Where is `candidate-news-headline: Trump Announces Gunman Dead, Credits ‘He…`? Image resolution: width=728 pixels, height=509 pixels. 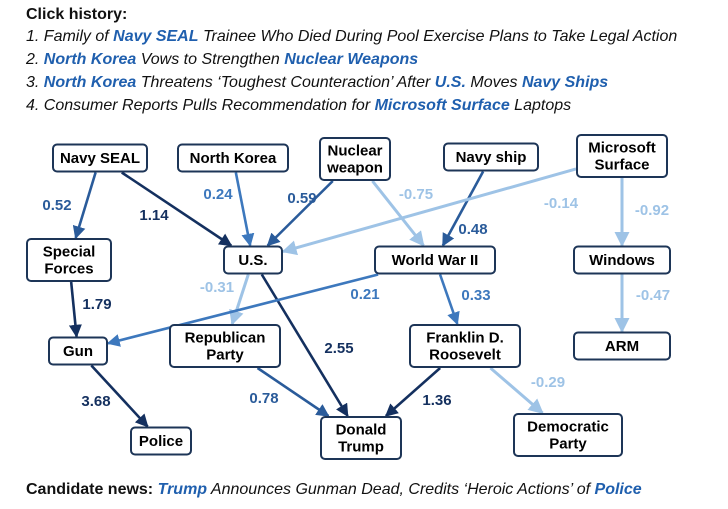 candidate-news-headline: Trump Announces Gunman Dead, Credits ‘He… is located at coordinates (400, 489).